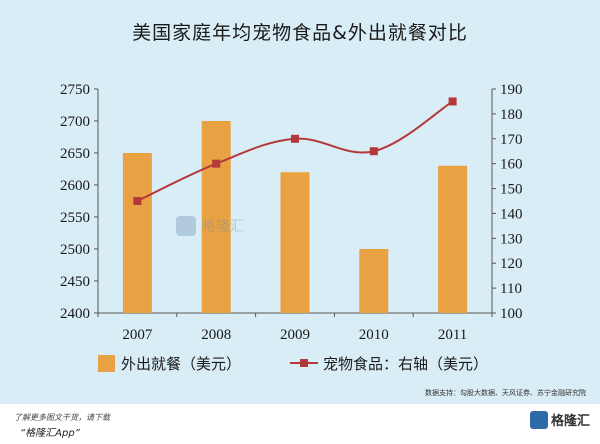 This screenshot has width=600, height=444. I want to click on right-tick-label: 150, so click(511, 190).